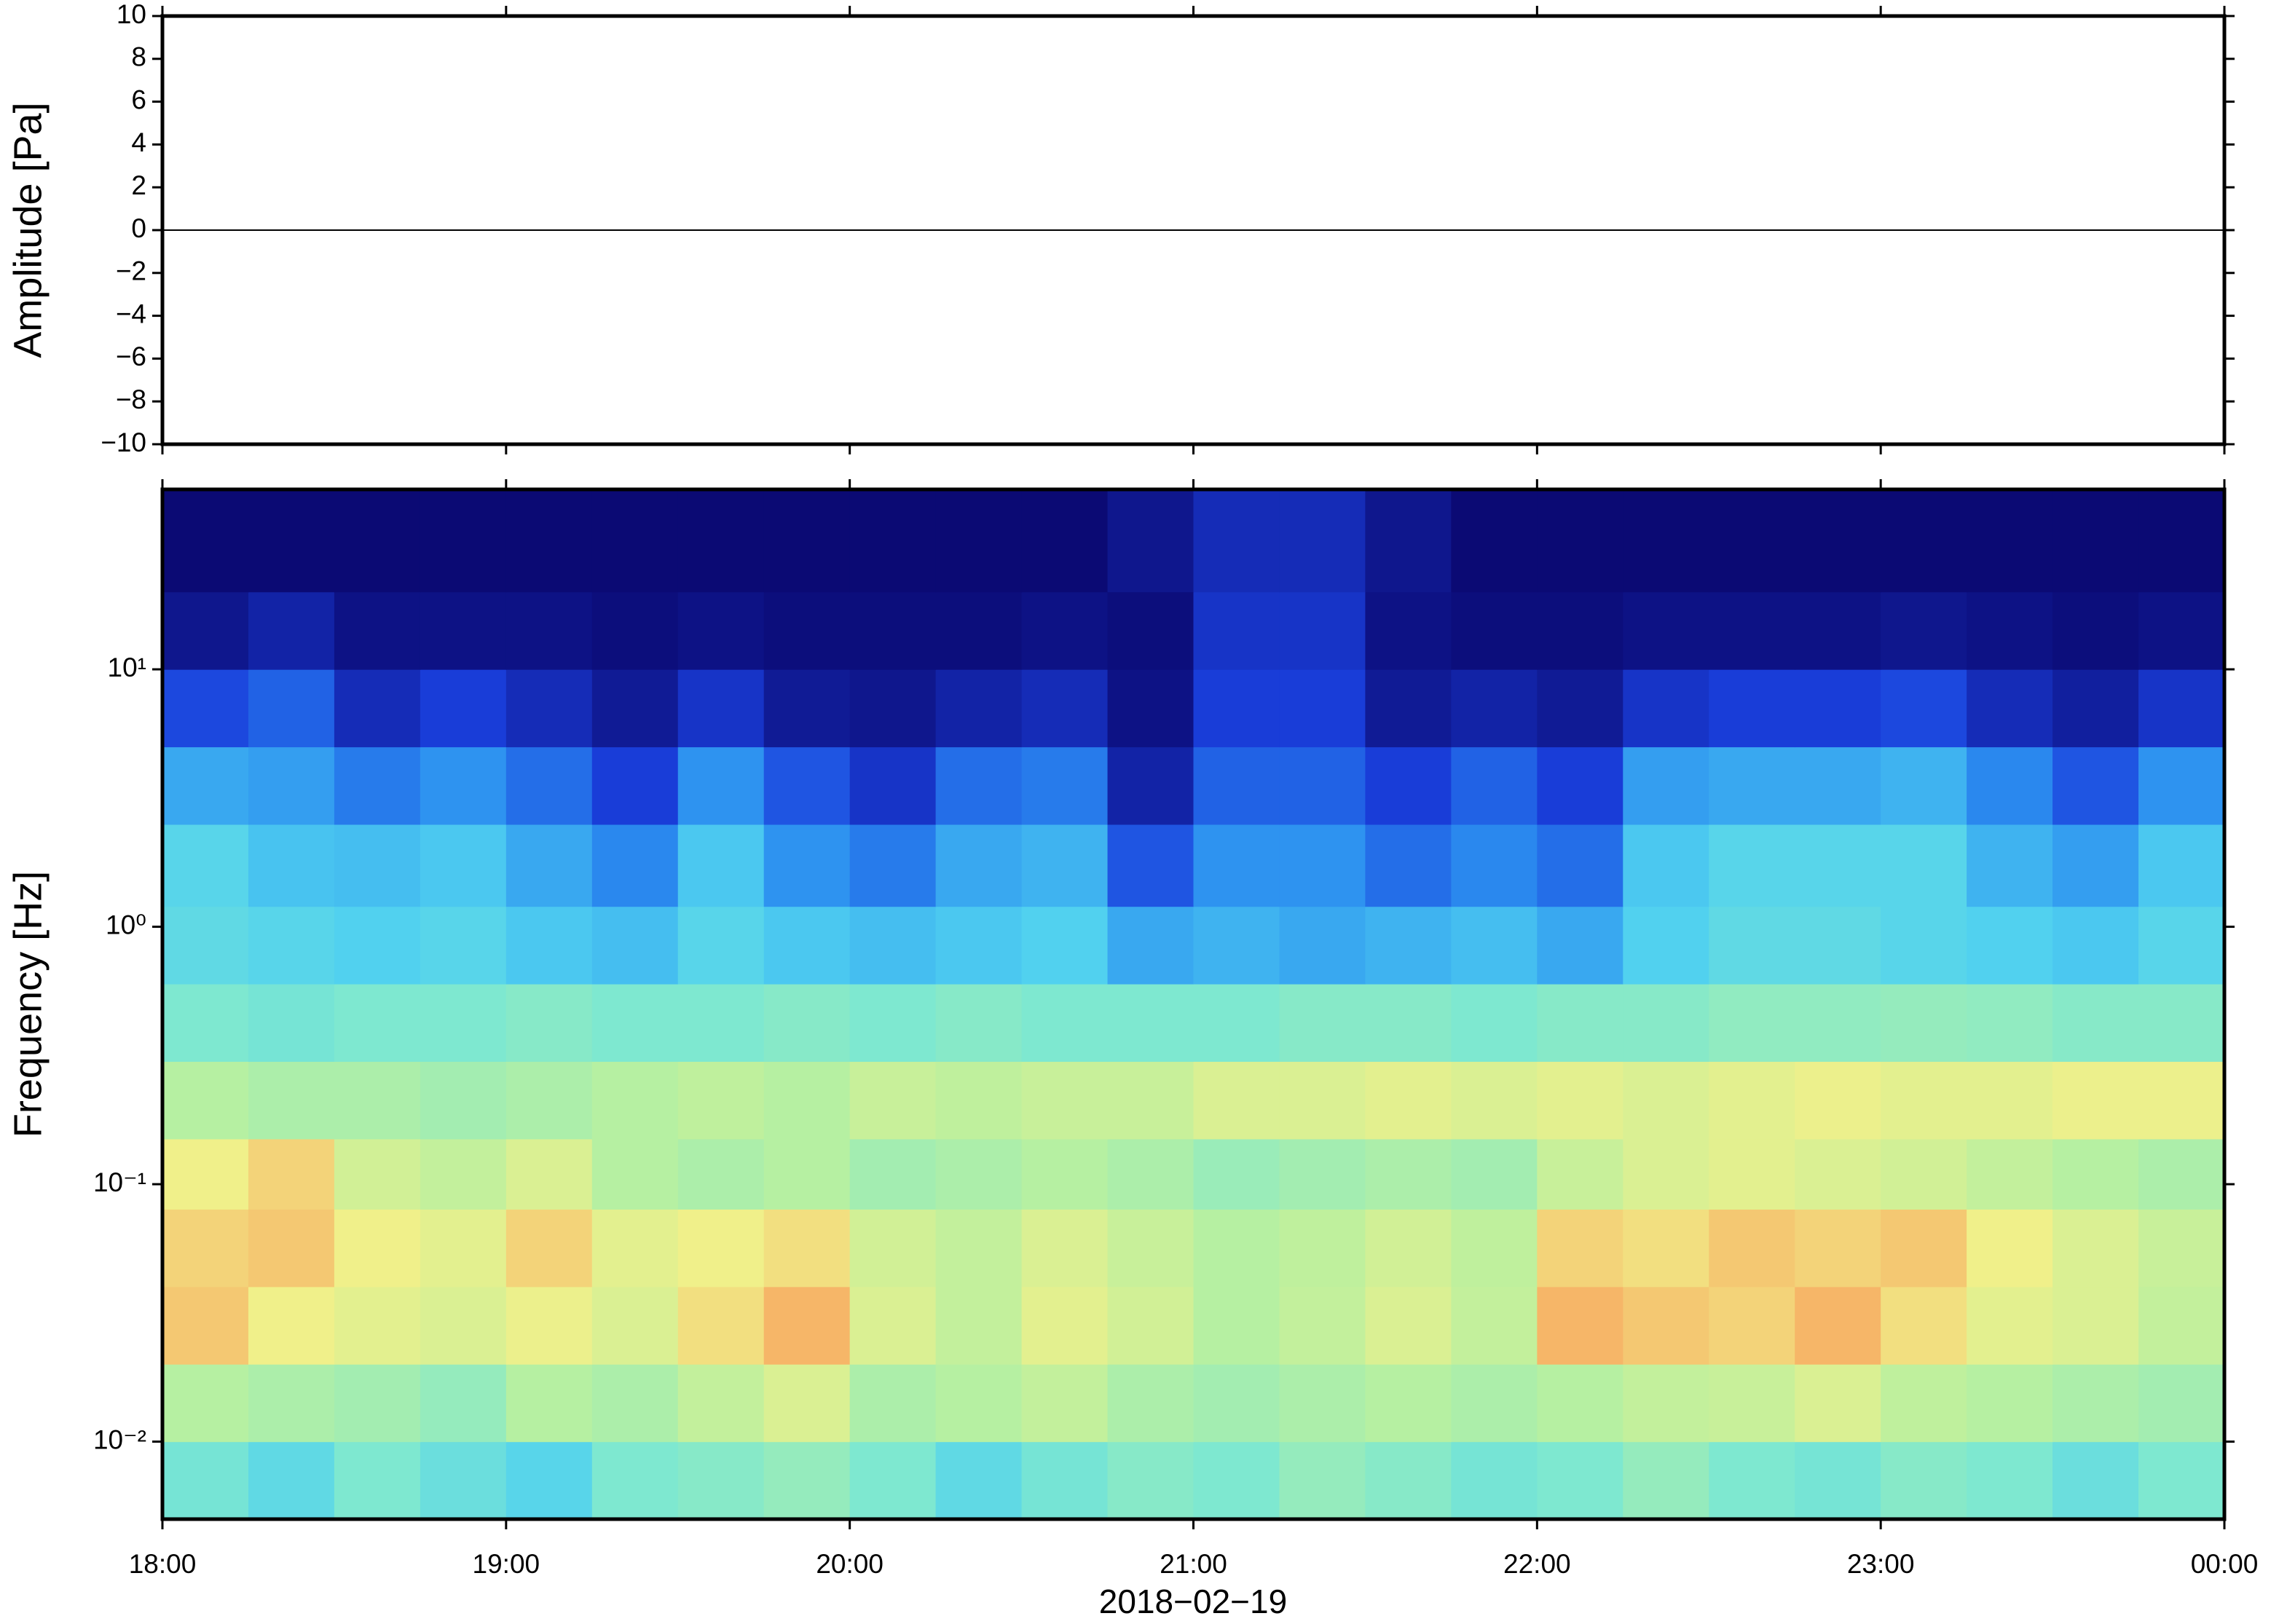  I want to click on y-tick-label: −4, so click(131, 313).